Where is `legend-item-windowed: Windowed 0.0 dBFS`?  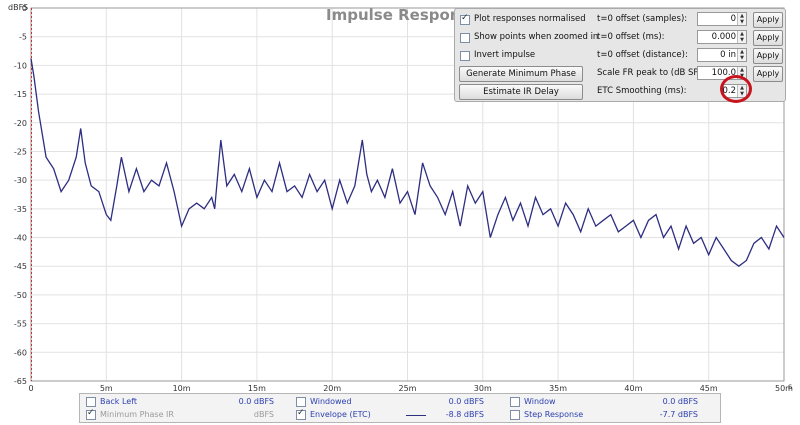
legend-item-windowed: Windowed 0.0 dBFS is located at coordinates (392, 402).